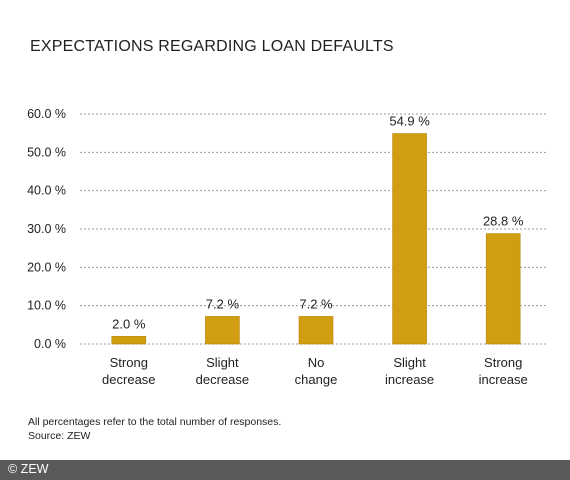 This screenshot has height=480, width=570. I want to click on bar-value-label: 2.0 %, so click(129, 323).